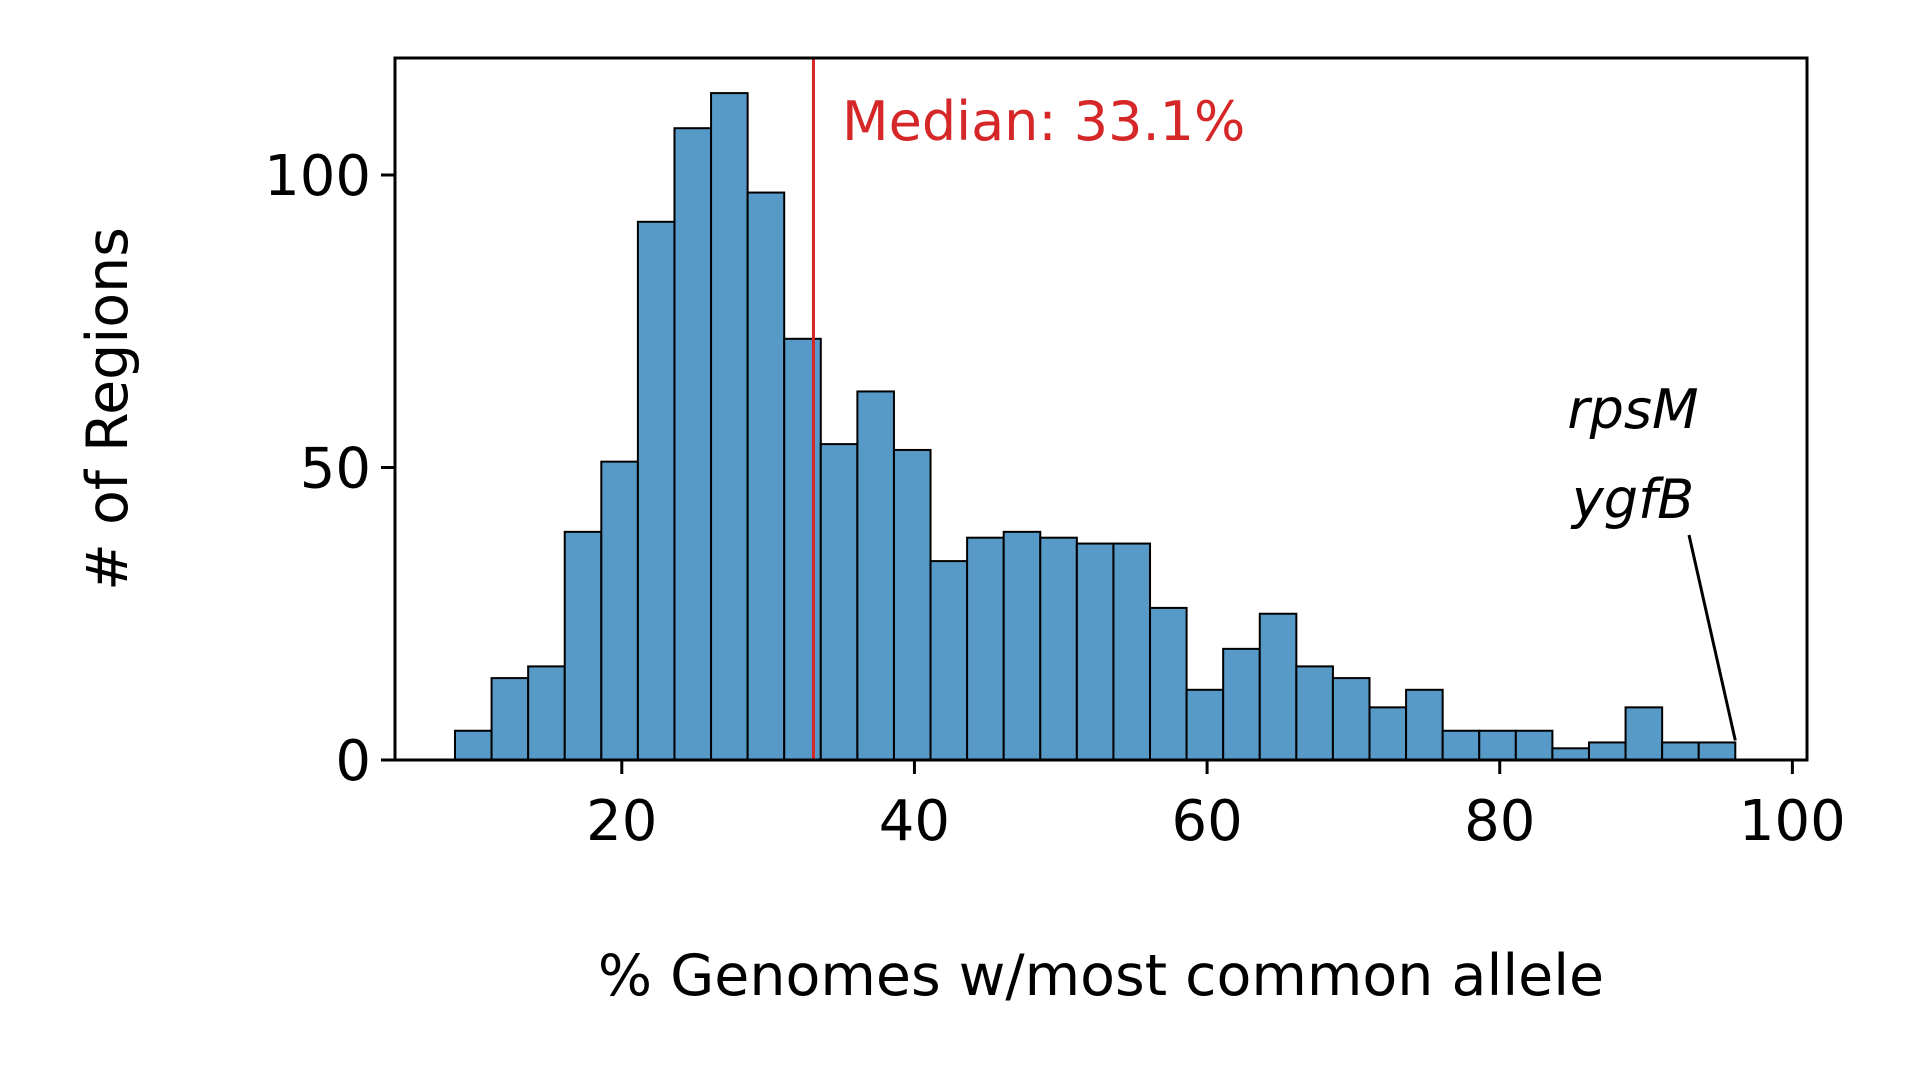 The image size is (1908, 1066). Describe the element at coordinates (1712, 637) in the screenshot. I see `annotation-pointer` at that location.